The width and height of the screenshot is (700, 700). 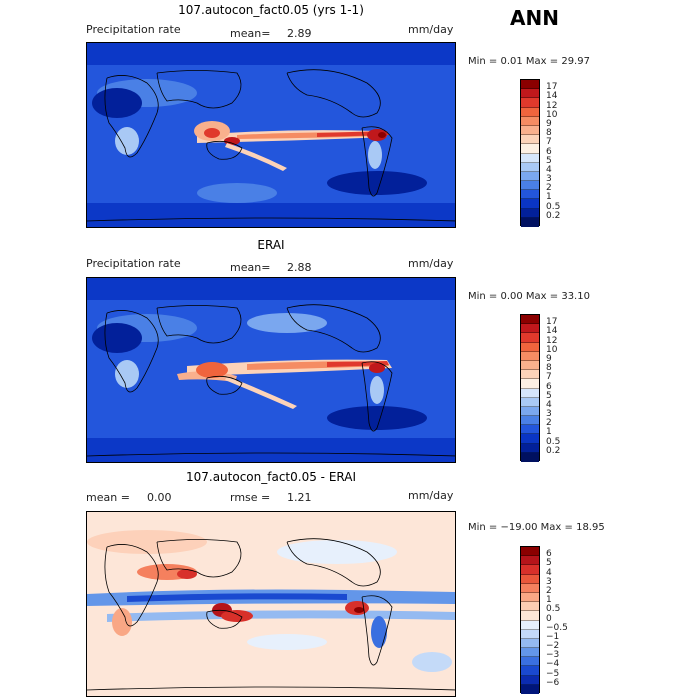 I want to click on colorbar-tick-label: −1, so click(x=553, y=636).